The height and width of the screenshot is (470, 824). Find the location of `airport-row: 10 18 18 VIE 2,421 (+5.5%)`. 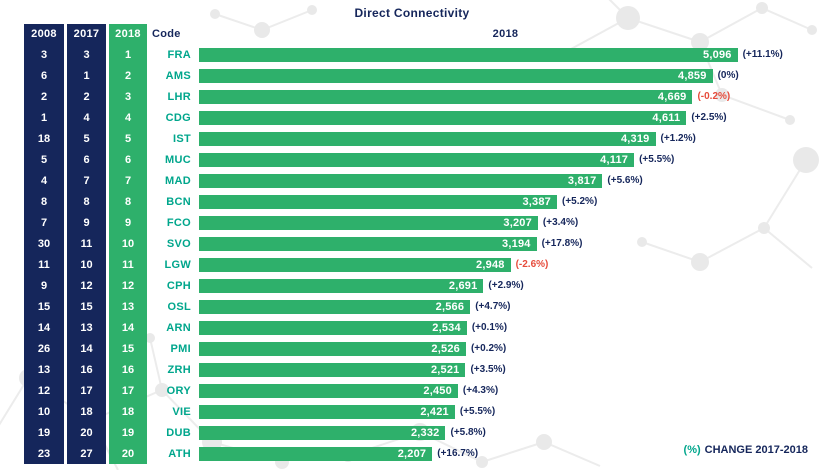

airport-row: 10 18 18 VIE 2,421 (+5.5%) is located at coordinates (412, 411).